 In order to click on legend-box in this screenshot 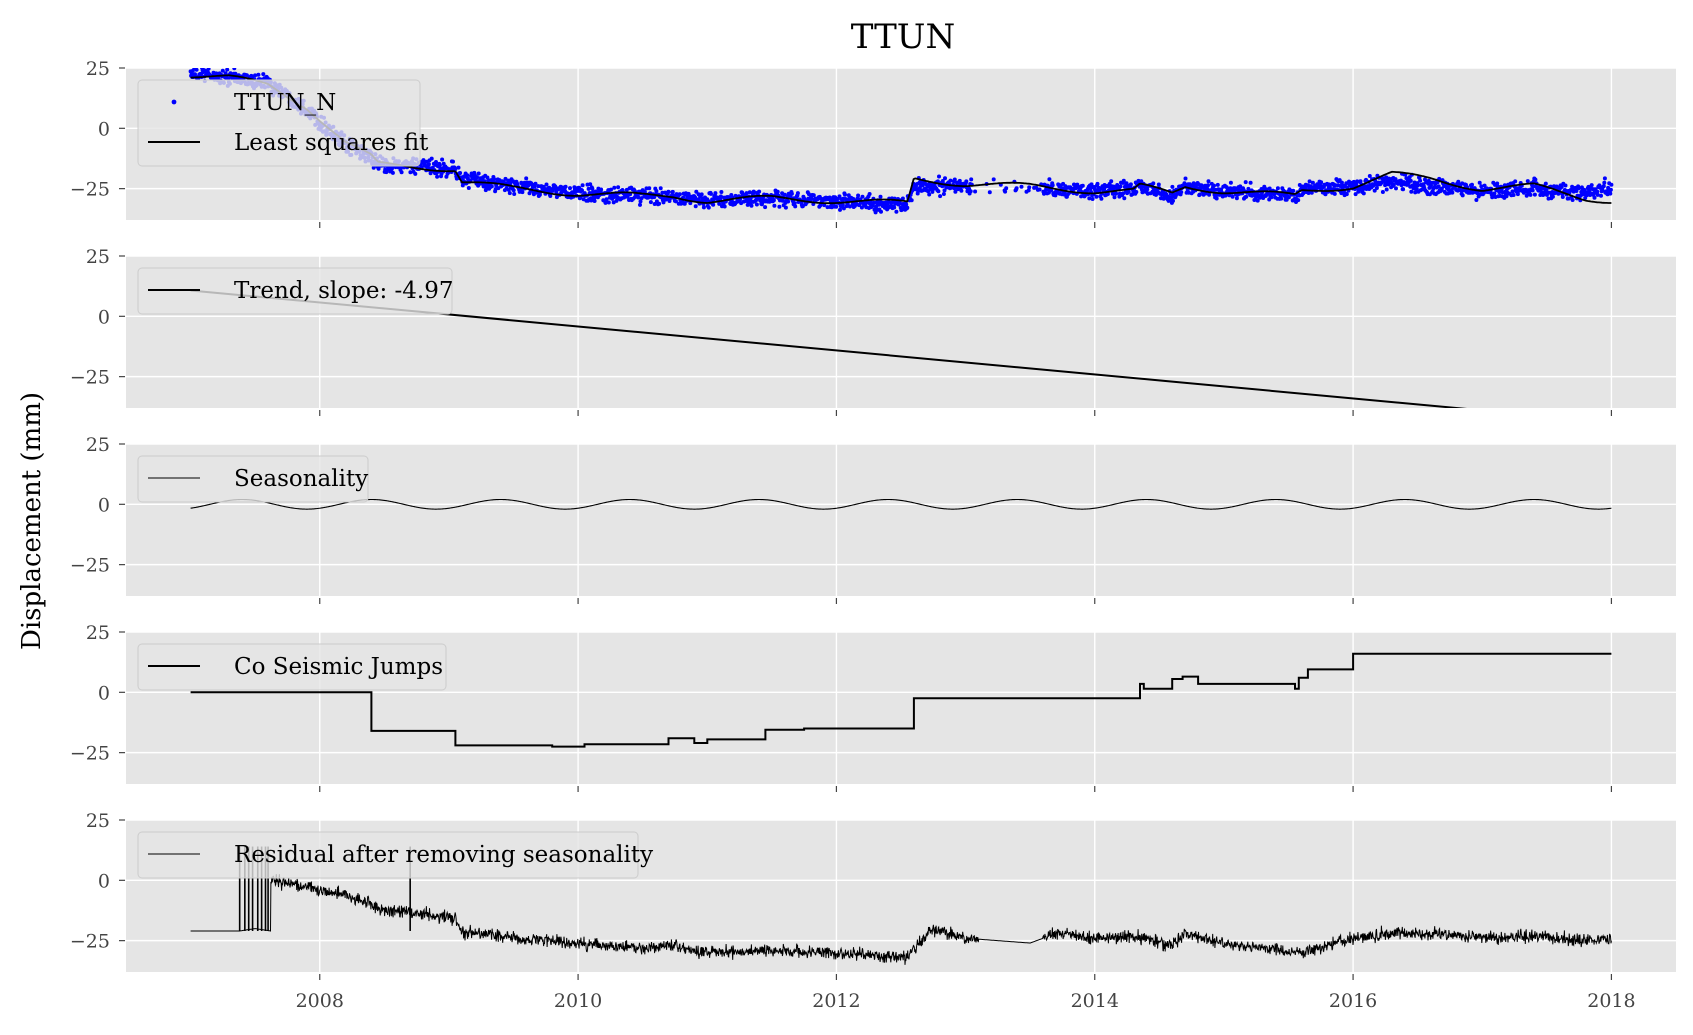, I will do `click(388, 855)`.